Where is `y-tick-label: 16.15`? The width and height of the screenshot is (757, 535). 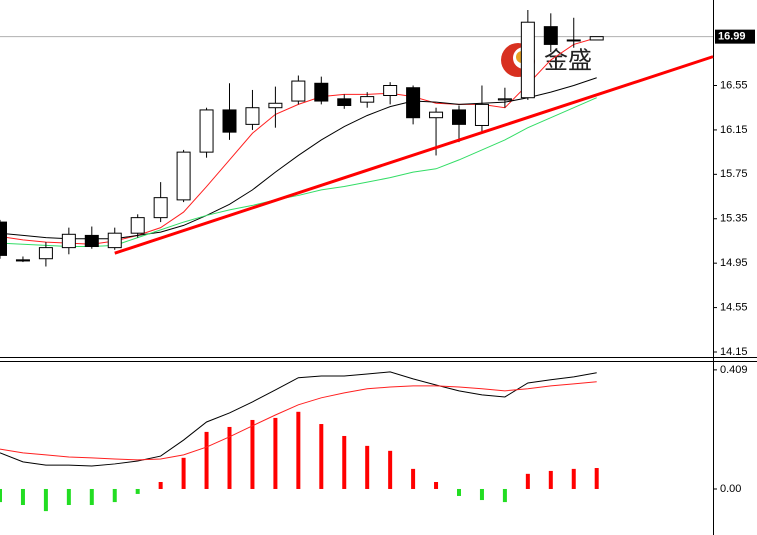
y-tick-label: 16.15 is located at coordinates (734, 130).